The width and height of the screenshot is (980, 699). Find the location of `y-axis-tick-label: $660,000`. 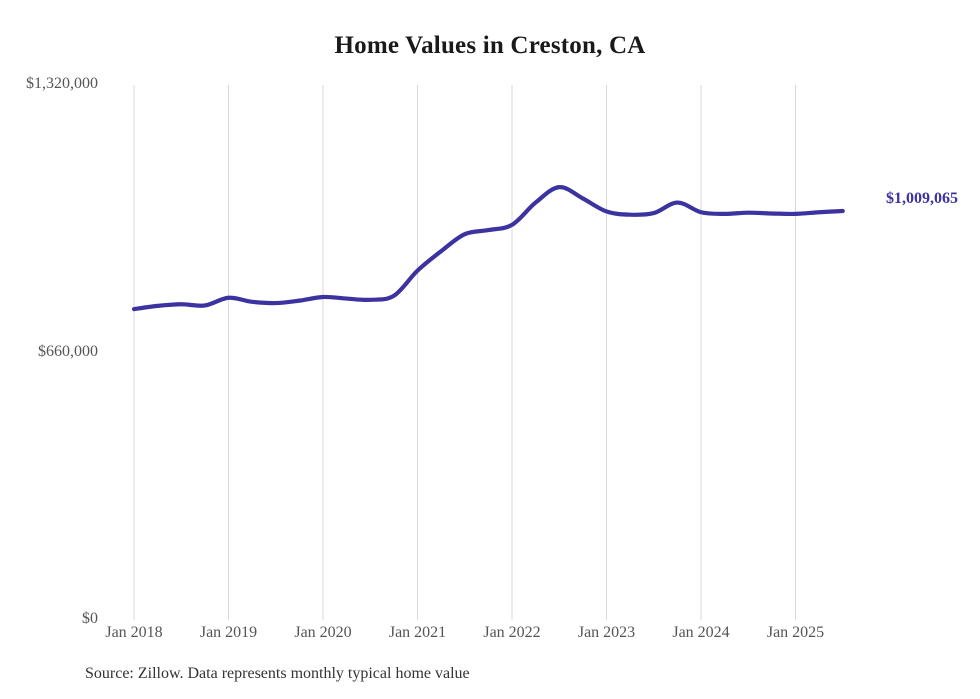

y-axis-tick-label: $660,000 is located at coordinates (68, 351).